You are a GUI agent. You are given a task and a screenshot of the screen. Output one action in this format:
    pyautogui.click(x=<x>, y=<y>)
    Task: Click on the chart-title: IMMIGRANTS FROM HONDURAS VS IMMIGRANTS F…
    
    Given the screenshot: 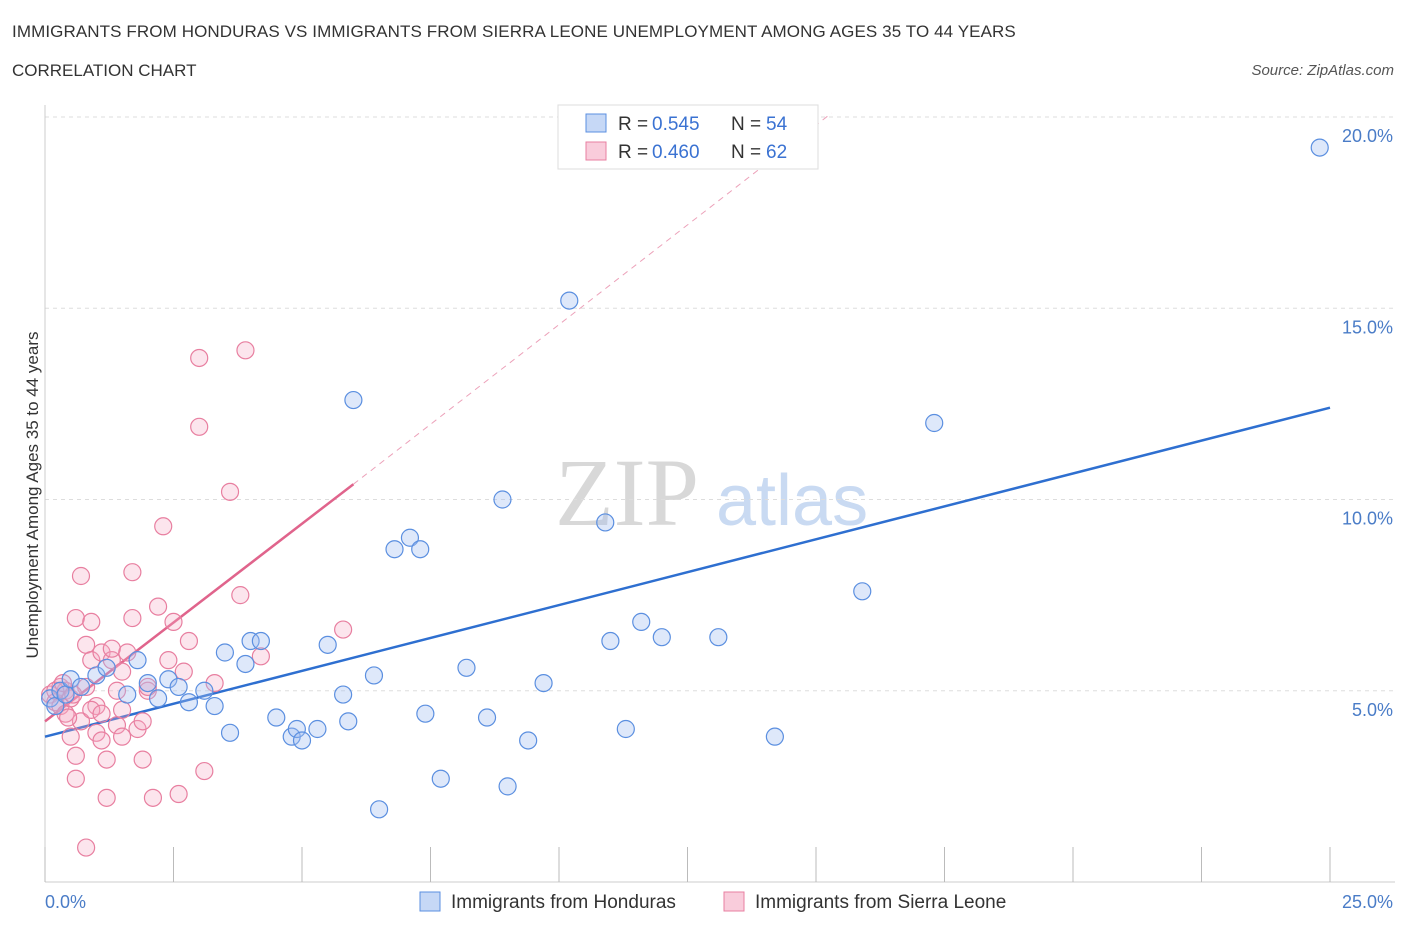 What is the action you would take?
    pyautogui.click(x=514, y=31)
    